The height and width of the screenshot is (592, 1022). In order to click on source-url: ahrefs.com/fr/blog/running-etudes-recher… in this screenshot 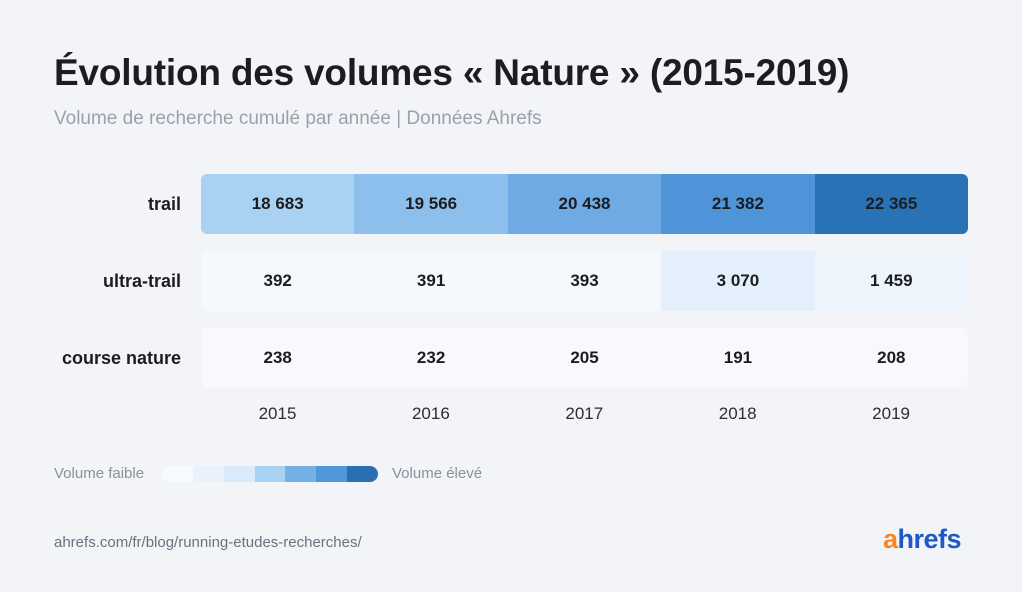, I will do `click(208, 542)`.